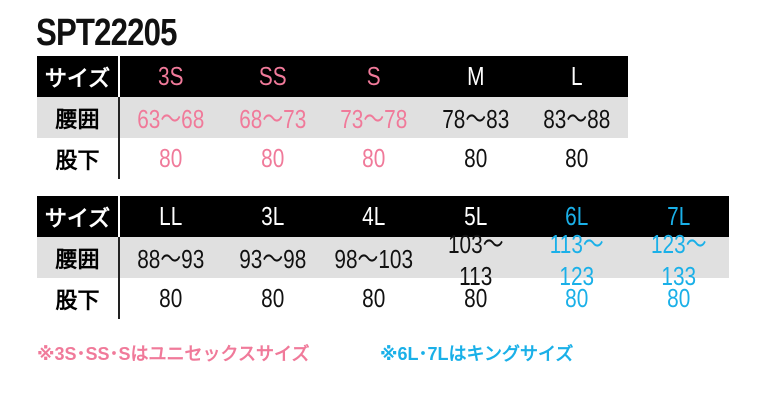 The width and height of the screenshot is (769, 405). I want to click on unisex-note: ※3S･SS･Sはユニセックスサイズ, so click(173, 354).